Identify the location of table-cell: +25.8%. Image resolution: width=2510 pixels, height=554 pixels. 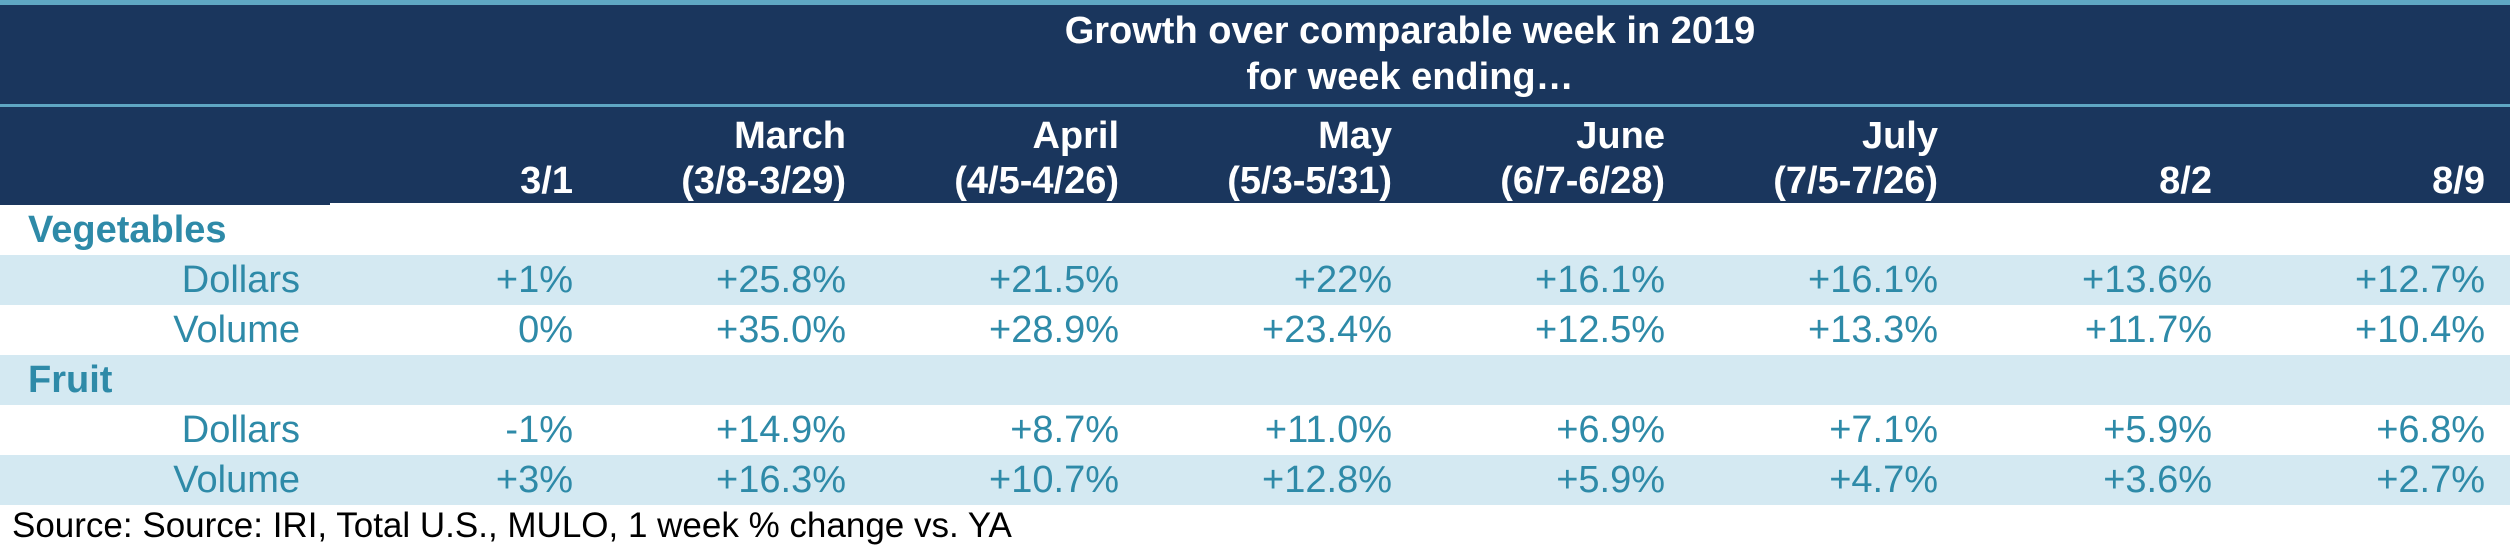
(781, 280).